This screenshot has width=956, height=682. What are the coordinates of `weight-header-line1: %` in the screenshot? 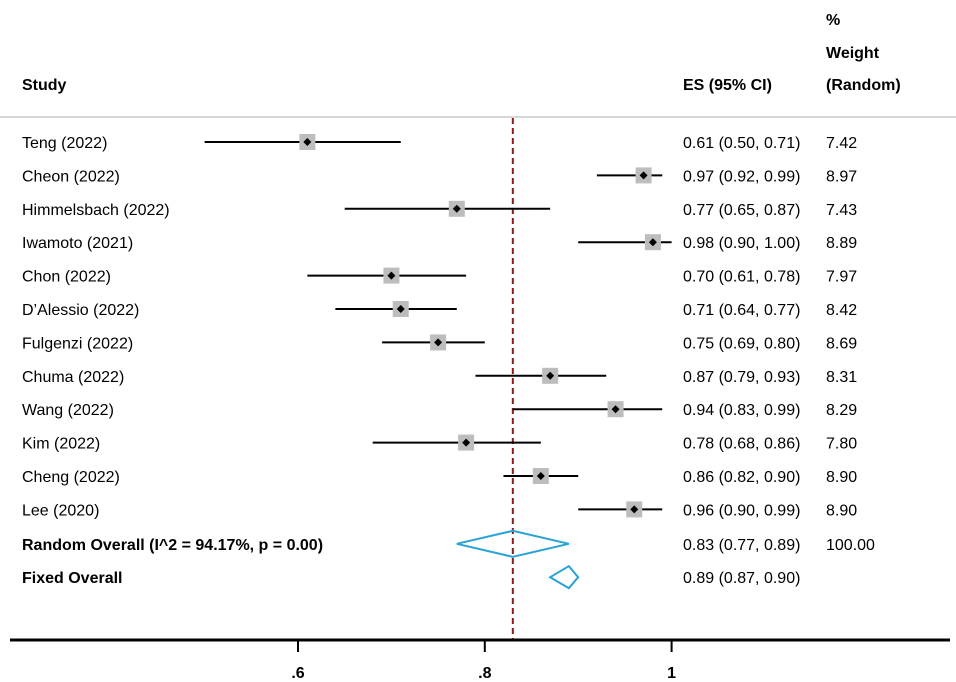 It's located at (833, 20).